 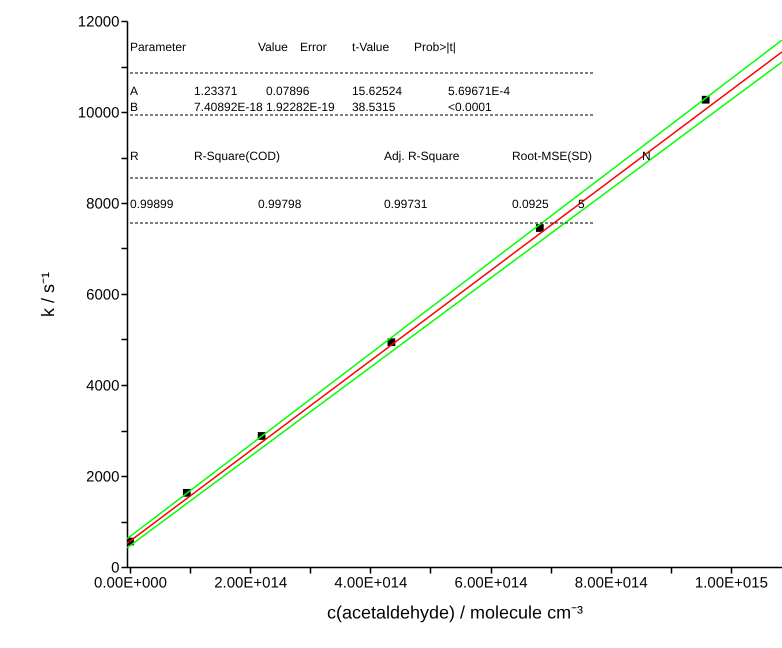 What do you see at coordinates (237, 156) in the screenshot?
I see `annotation: R-Square(COD)` at bounding box center [237, 156].